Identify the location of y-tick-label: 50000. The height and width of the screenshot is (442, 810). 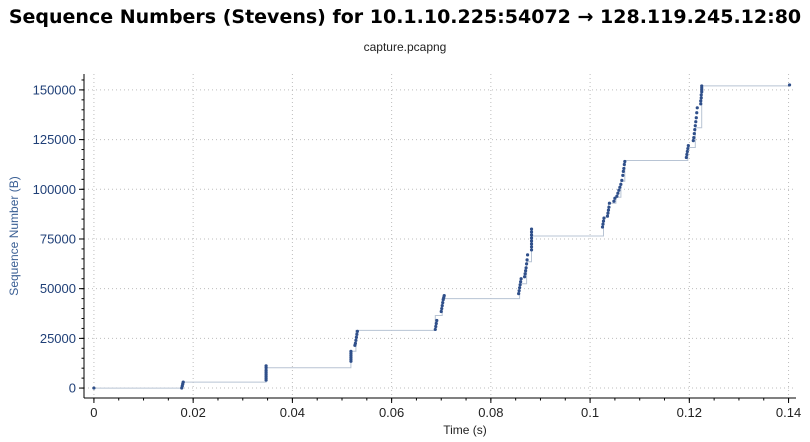
(58, 288).